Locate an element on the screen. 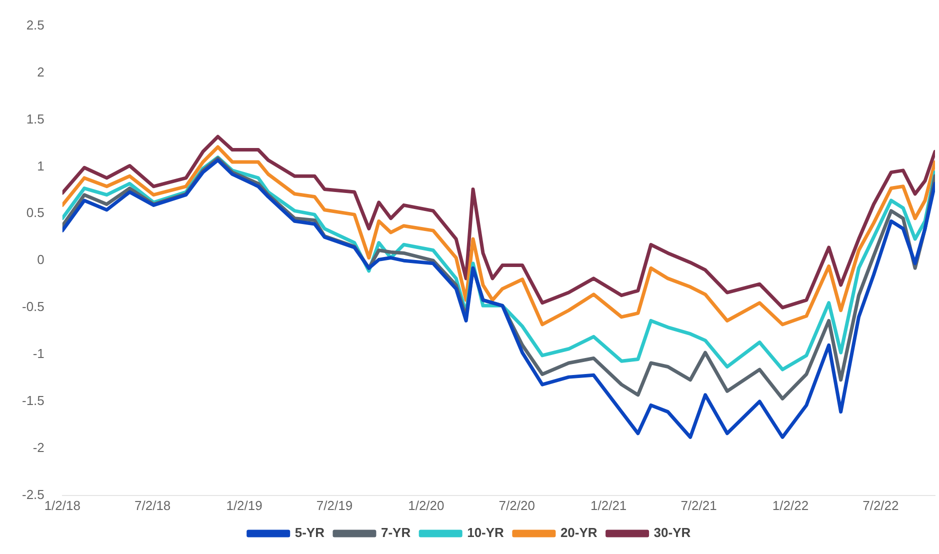 Image resolution: width=939 pixels, height=554 pixels. x-tick-label: 1/2/20 is located at coordinates (426, 505).